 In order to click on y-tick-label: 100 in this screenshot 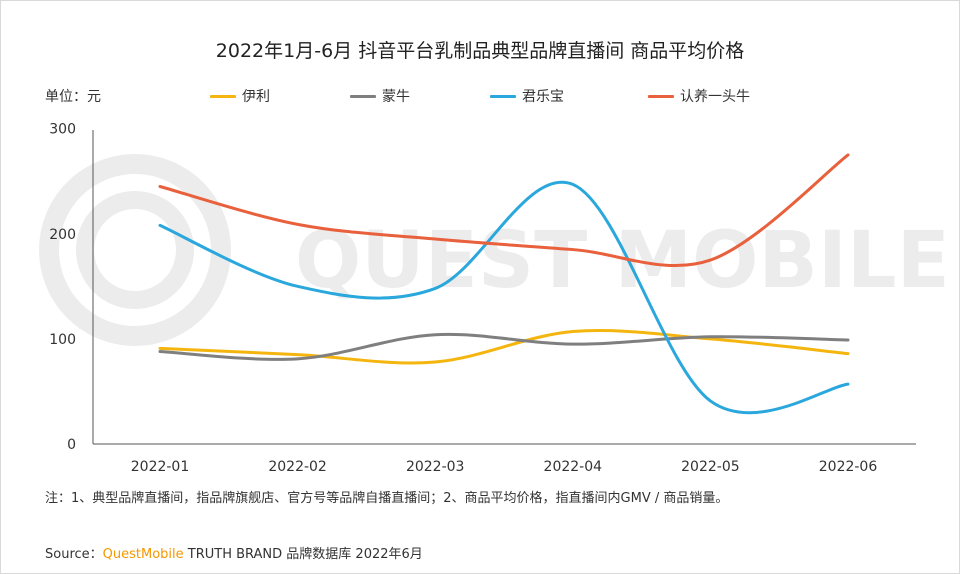, I will do `click(62, 340)`.